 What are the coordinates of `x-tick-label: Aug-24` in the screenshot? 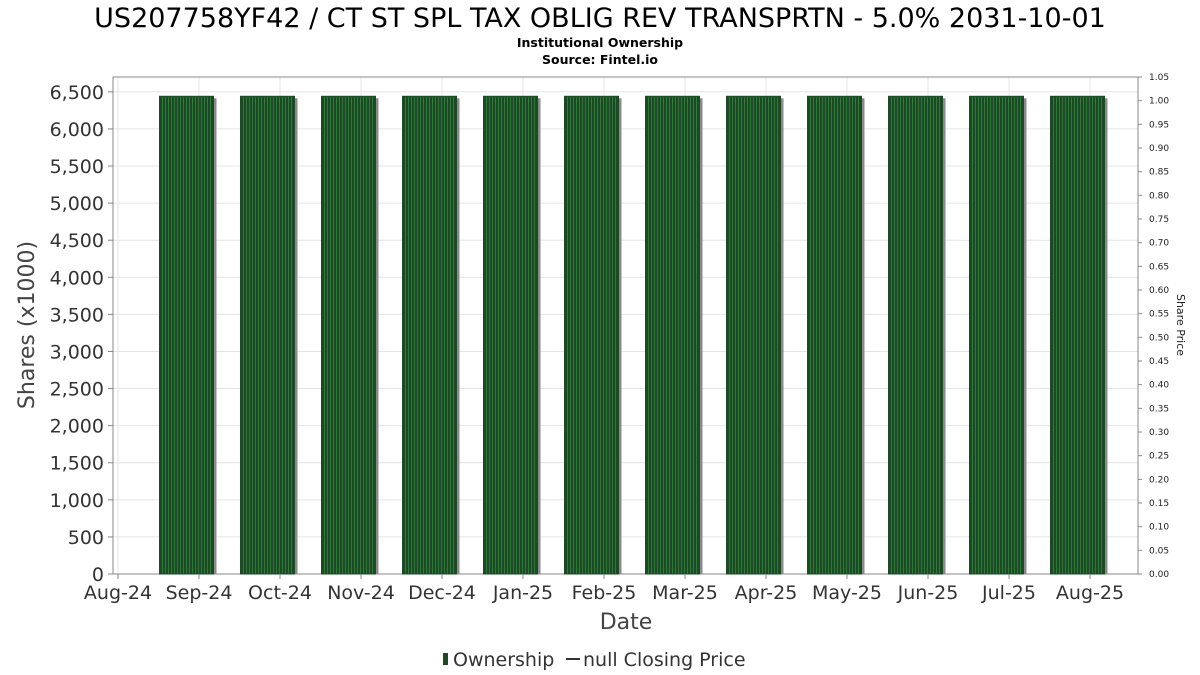 It's located at (118, 593).